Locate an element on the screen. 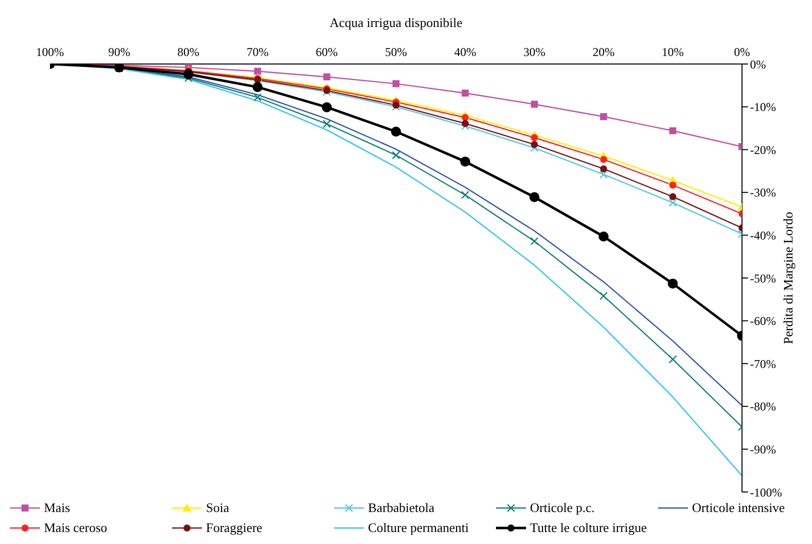 The width and height of the screenshot is (812, 544). y-tick-label: -90% is located at coordinates (763, 449).